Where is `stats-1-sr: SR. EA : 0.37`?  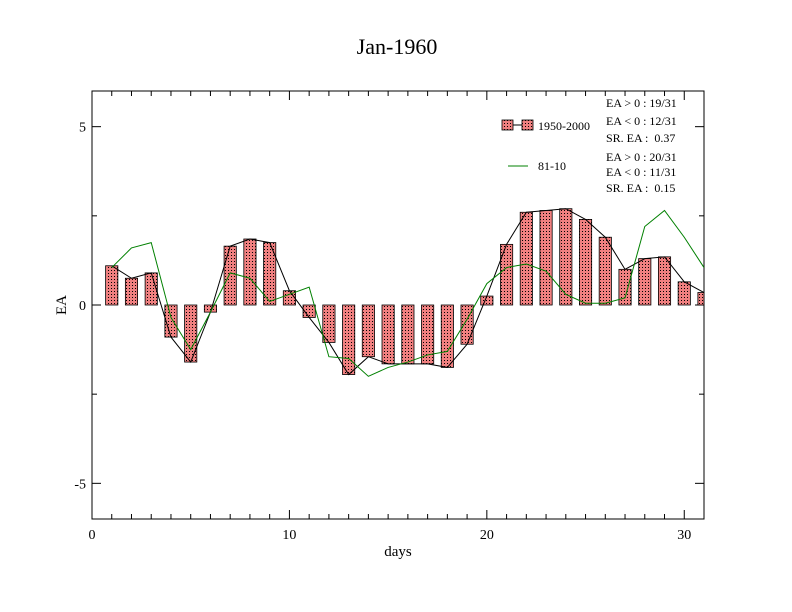 stats-1-sr: SR. EA : 0.37 is located at coordinates (640, 138).